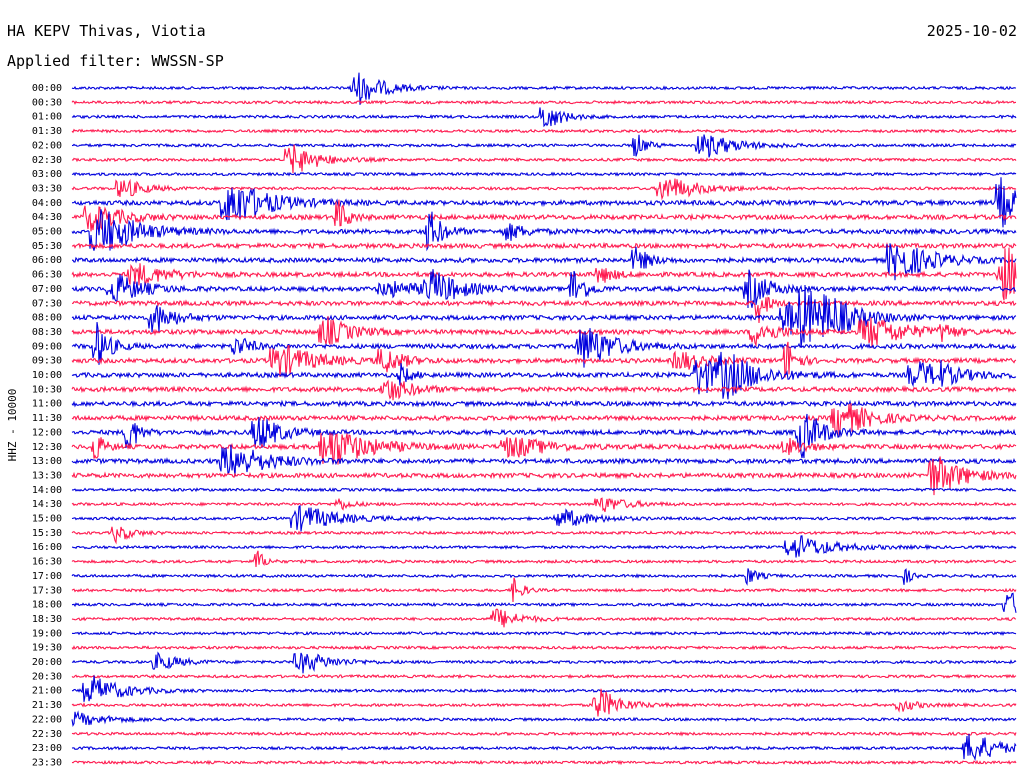  What do you see at coordinates (47, 260) in the screenshot?
I see `row-time-label: 06:00` at bounding box center [47, 260].